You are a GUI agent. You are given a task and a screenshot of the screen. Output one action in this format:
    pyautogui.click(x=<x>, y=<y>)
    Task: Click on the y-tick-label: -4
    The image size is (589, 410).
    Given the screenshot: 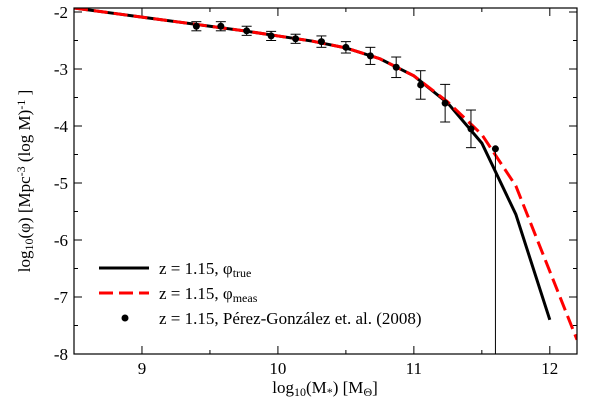 What is the action you would take?
    pyautogui.click(x=61, y=126)
    